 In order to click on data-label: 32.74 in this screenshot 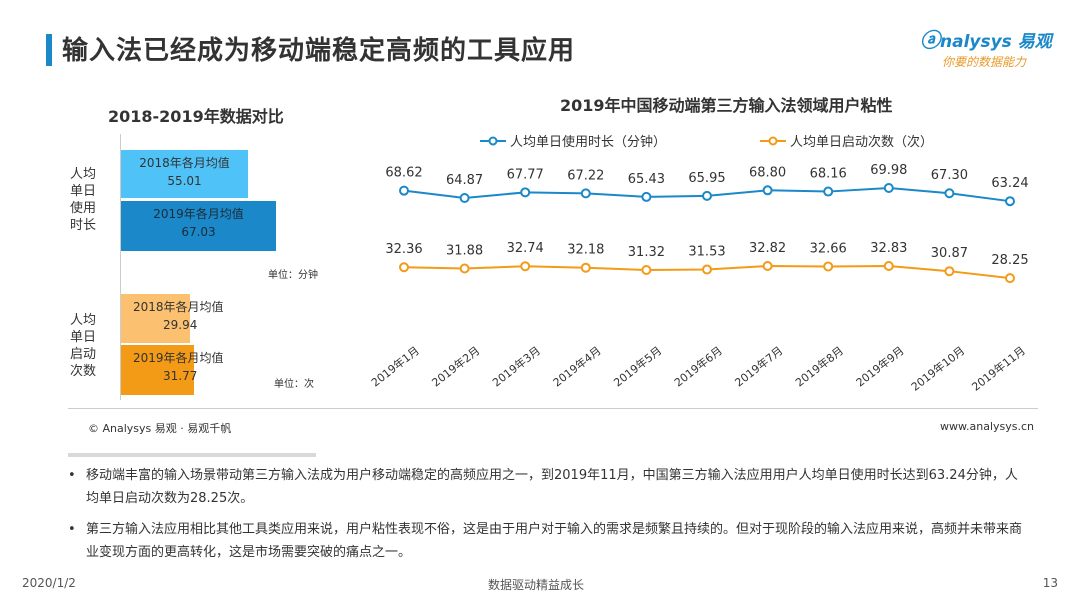, I will do `click(525, 248)`.